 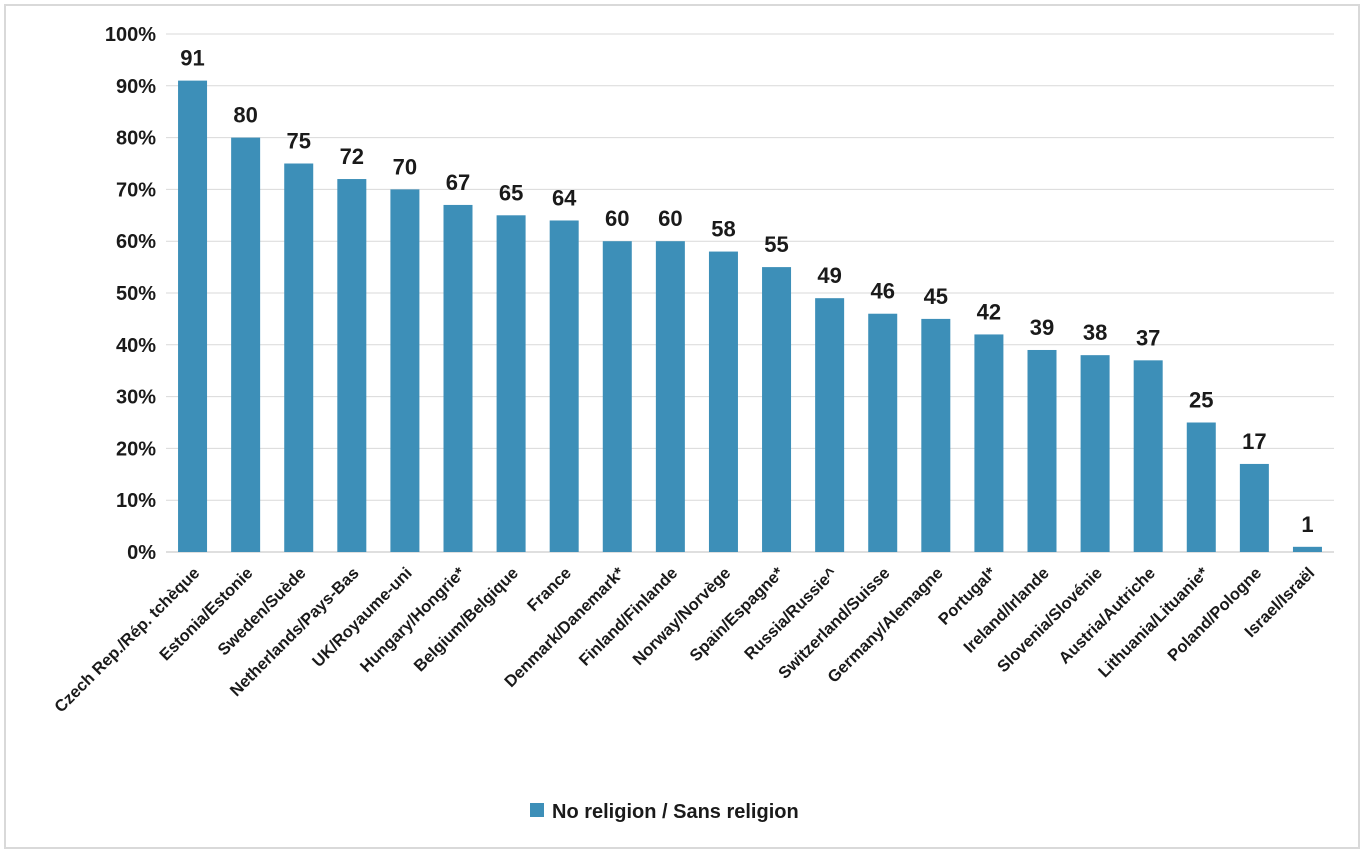 What do you see at coordinates (136, 346) in the screenshot?
I see `y-tick-label: 40%` at bounding box center [136, 346].